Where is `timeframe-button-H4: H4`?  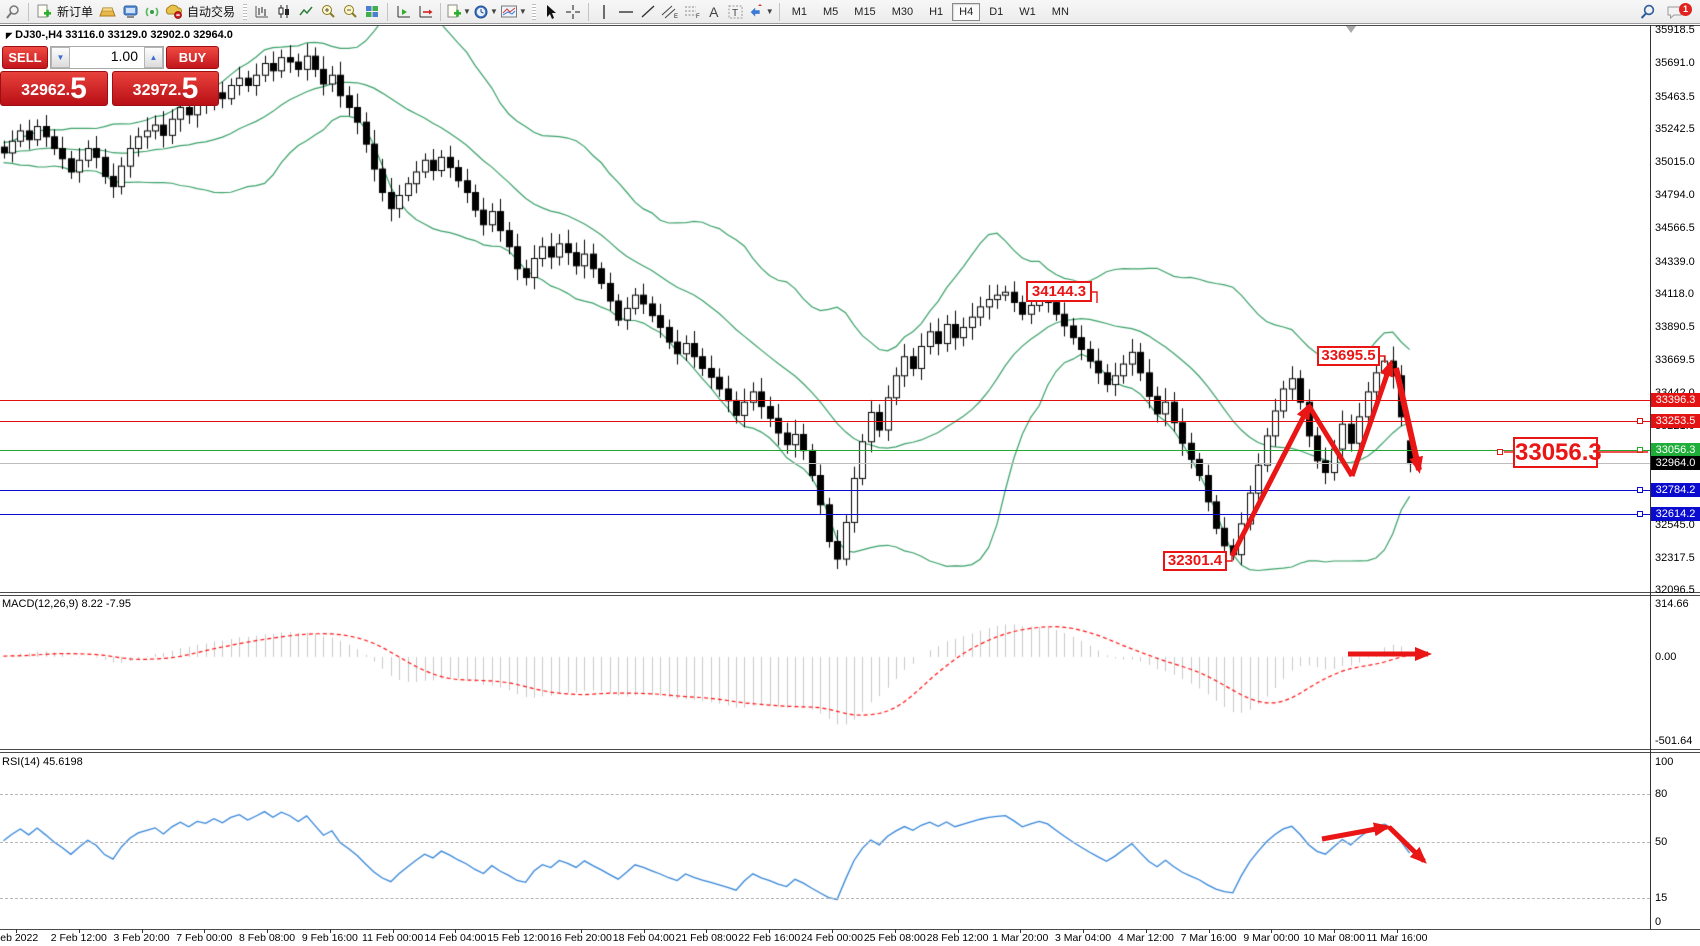 timeframe-button-H4: H4 is located at coordinates (966, 11).